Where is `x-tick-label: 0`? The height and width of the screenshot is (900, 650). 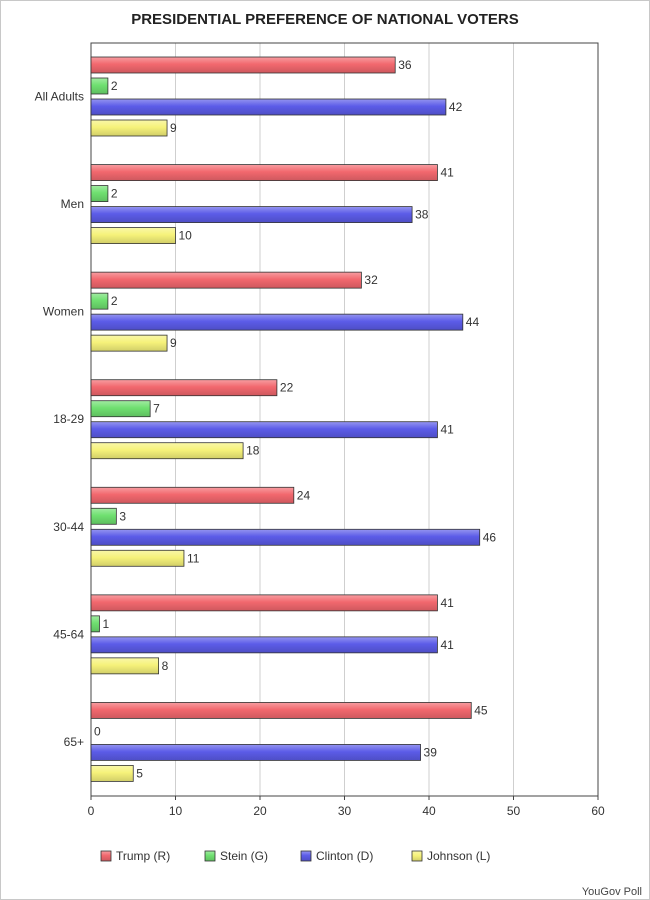 x-tick-label: 0 is located at coordinates (91, 811).